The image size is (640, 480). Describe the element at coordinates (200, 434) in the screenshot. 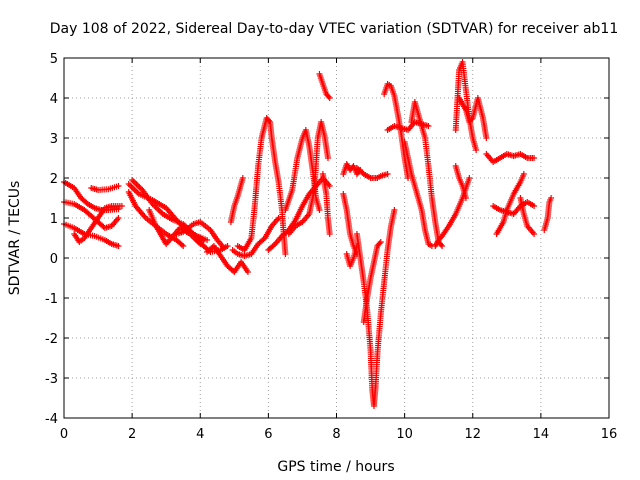

I see `x-tick-label: 4` at that location.